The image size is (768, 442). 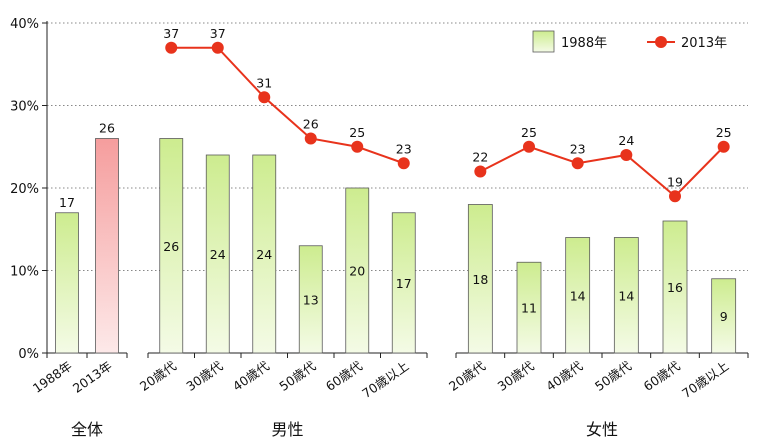 I want to click on data-label: 13, so click(x=311, y=299).